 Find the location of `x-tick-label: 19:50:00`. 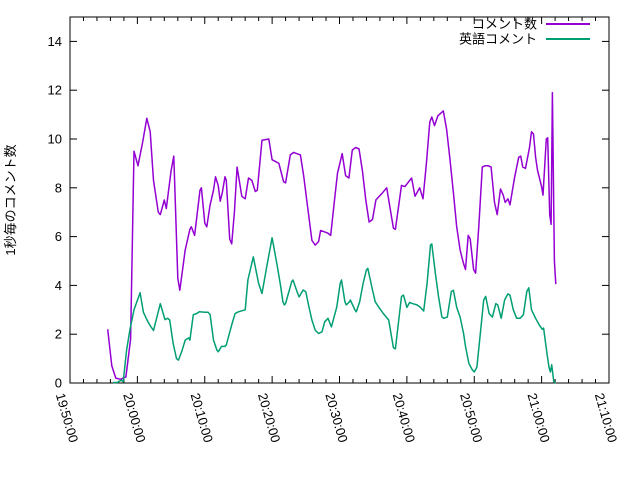

x-tick-label: 19:50:00 is located at coordinates (67, 417).